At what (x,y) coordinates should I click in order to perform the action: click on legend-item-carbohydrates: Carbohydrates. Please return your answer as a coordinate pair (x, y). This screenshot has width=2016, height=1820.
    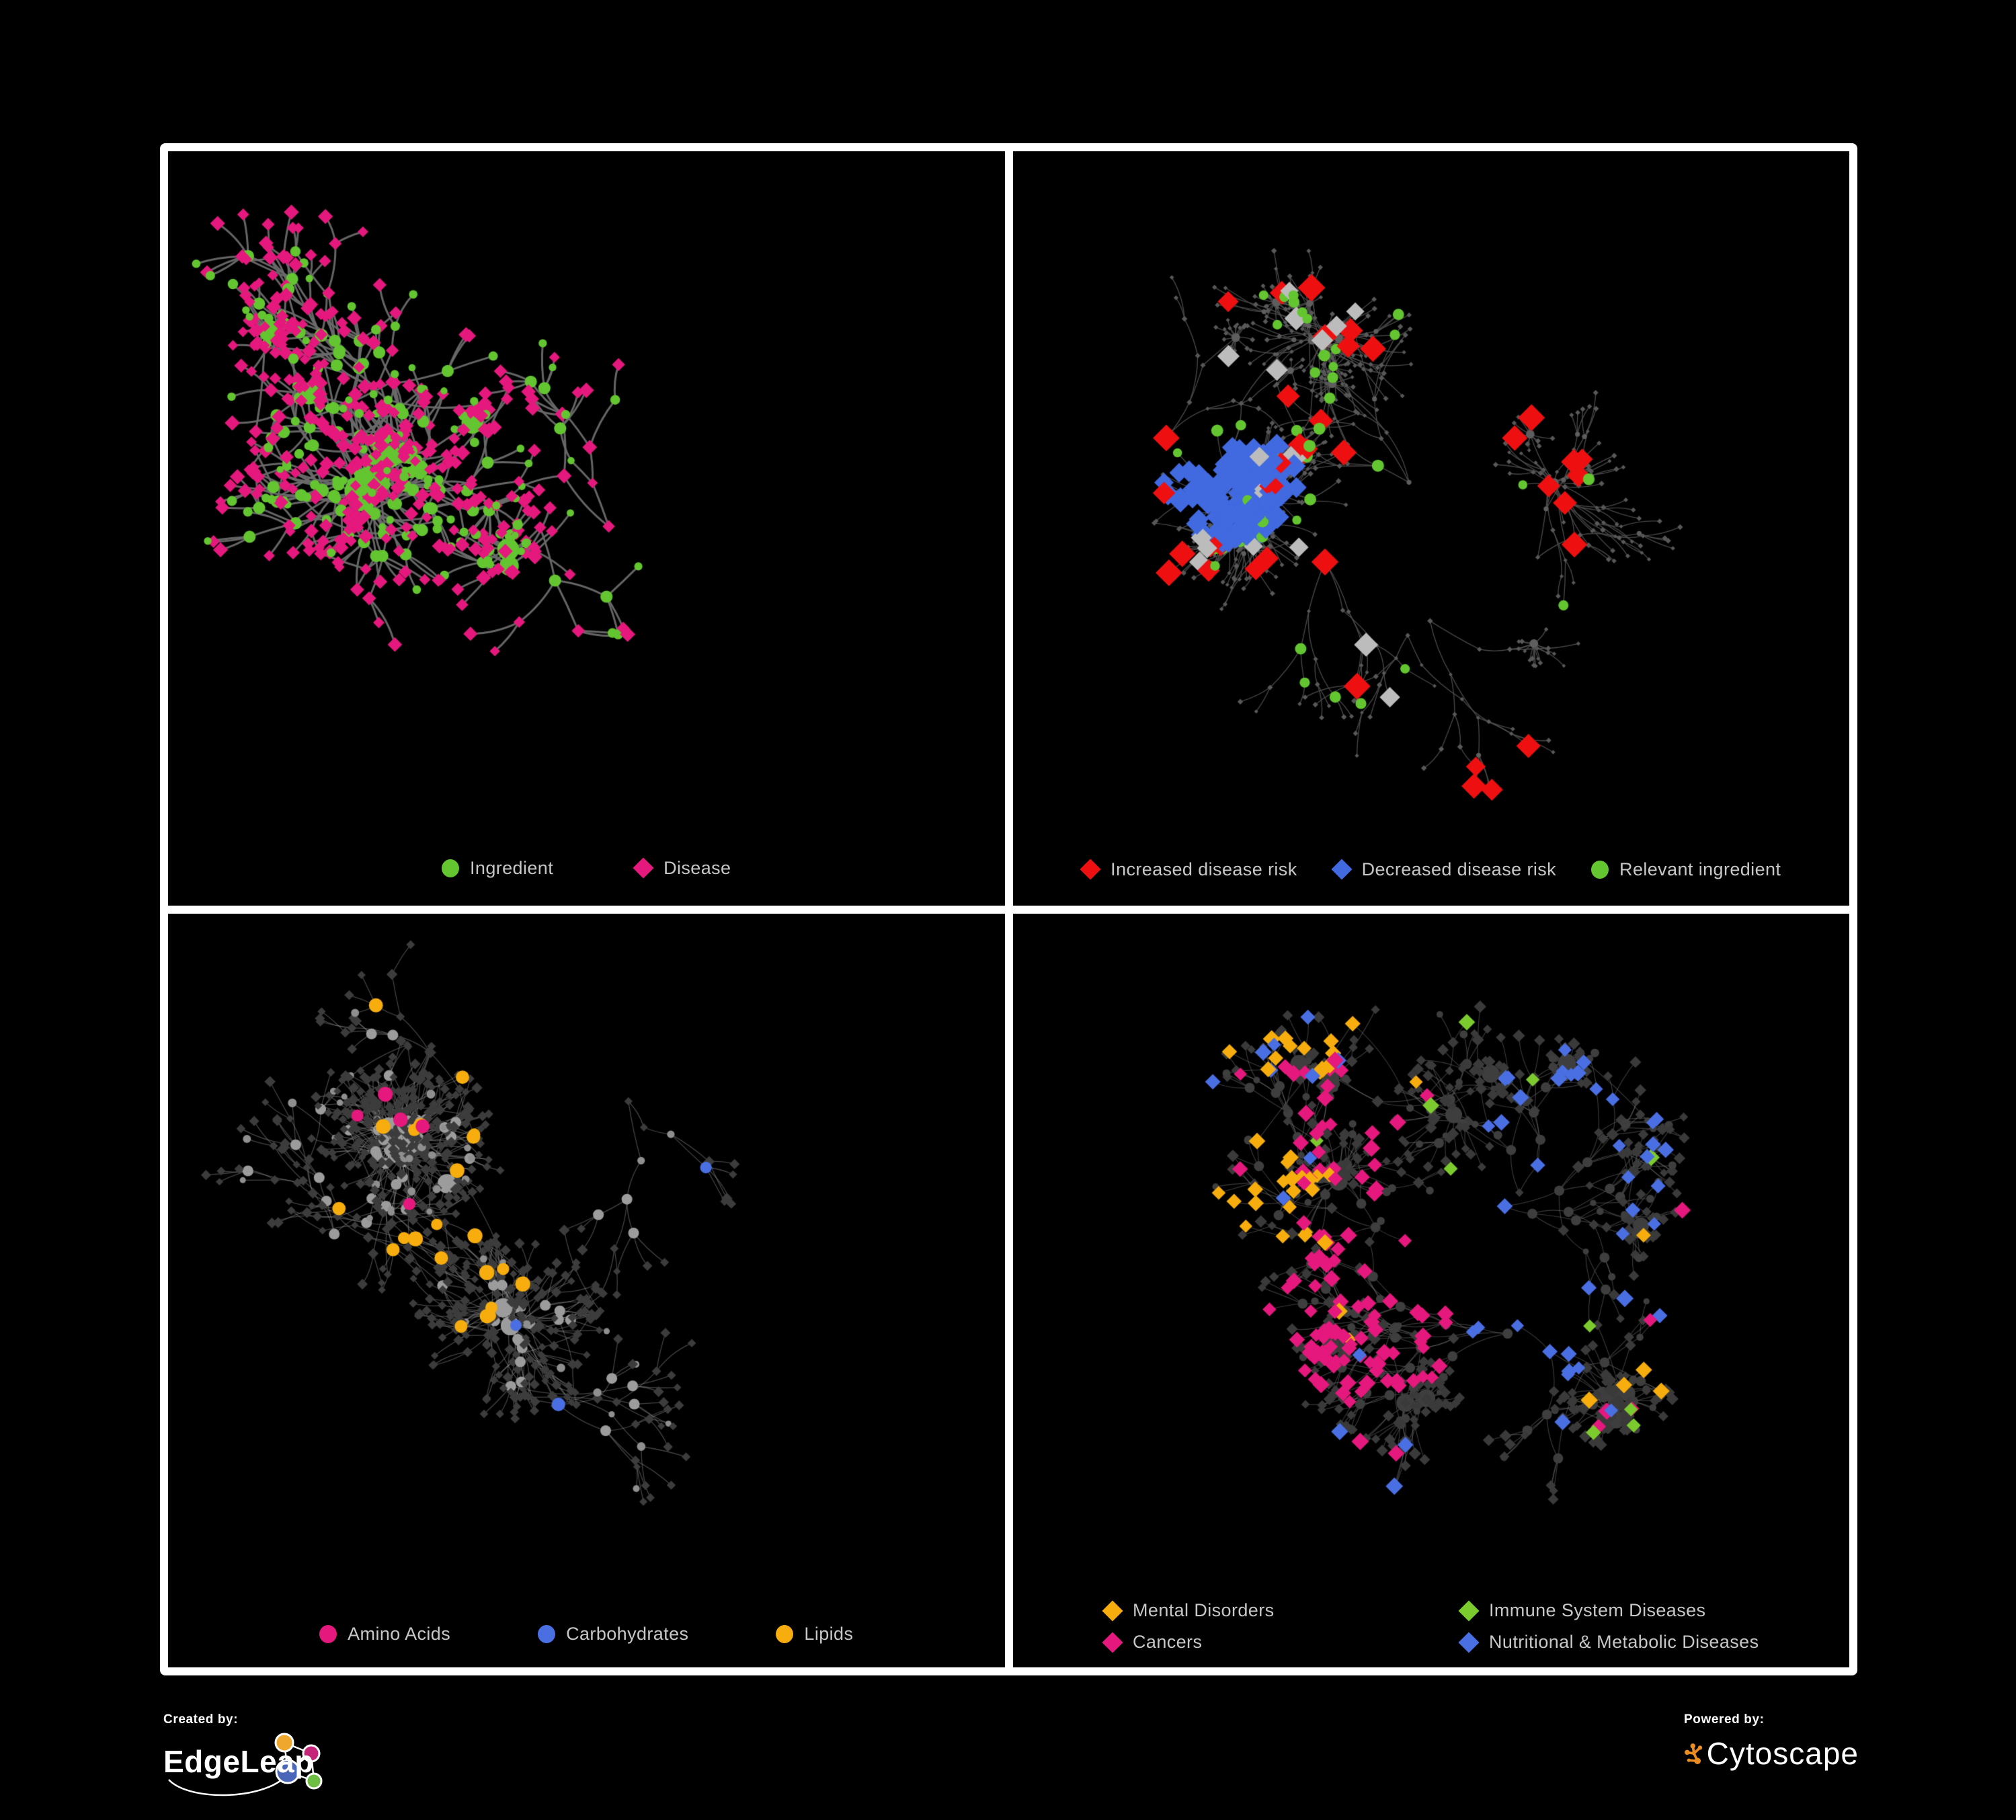
    Looking at the image, I should click on (613, 1634).